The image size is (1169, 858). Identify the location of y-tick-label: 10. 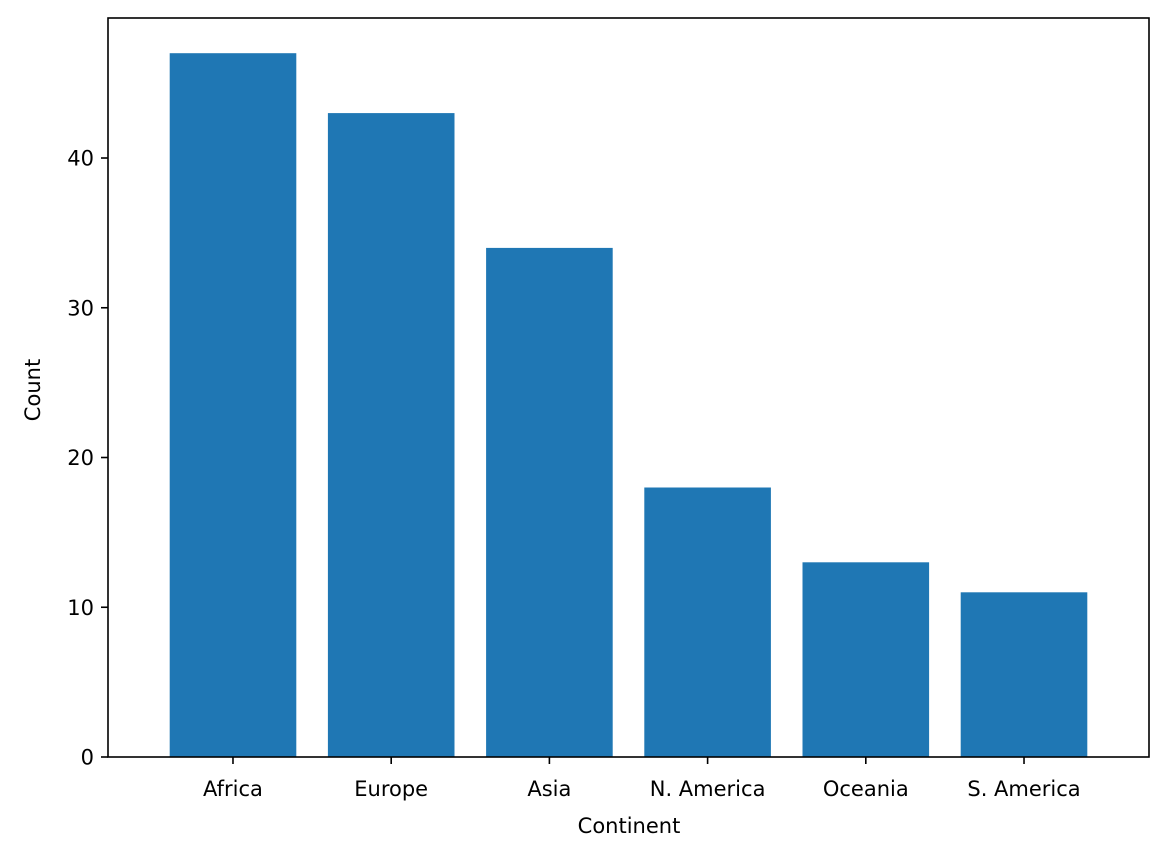
(80, 608).